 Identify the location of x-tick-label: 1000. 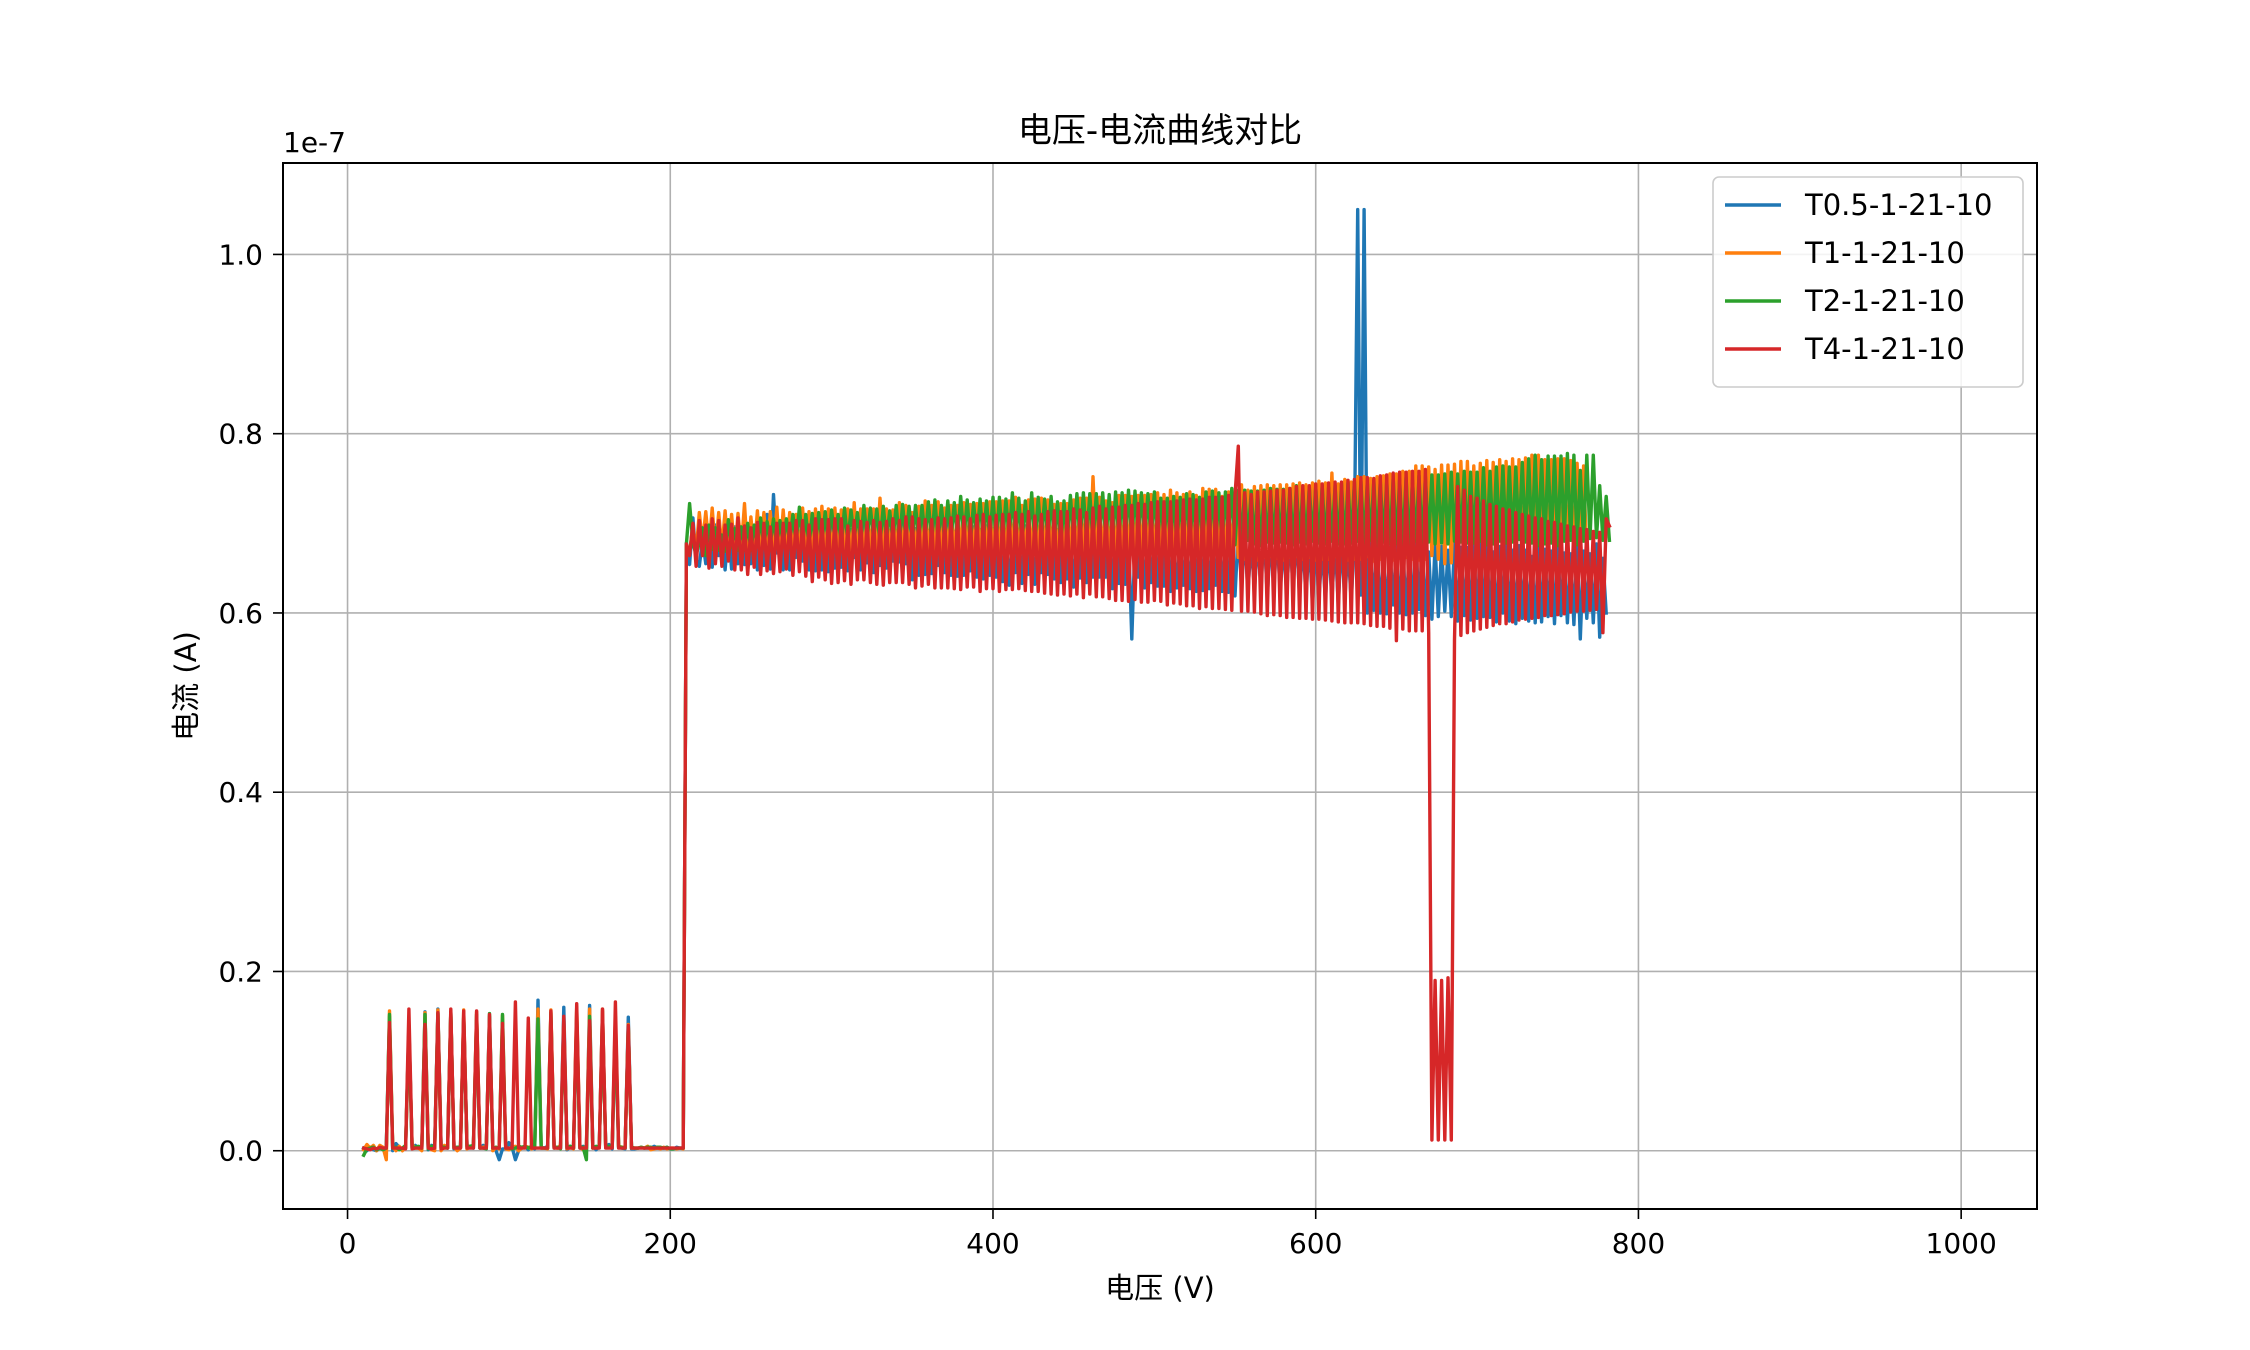
(1961, 1243).